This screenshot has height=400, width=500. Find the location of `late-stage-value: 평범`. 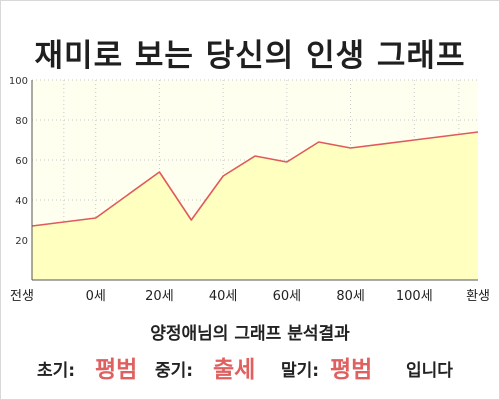

late-stage-value: 평범 is located at coordinates (351, 370).